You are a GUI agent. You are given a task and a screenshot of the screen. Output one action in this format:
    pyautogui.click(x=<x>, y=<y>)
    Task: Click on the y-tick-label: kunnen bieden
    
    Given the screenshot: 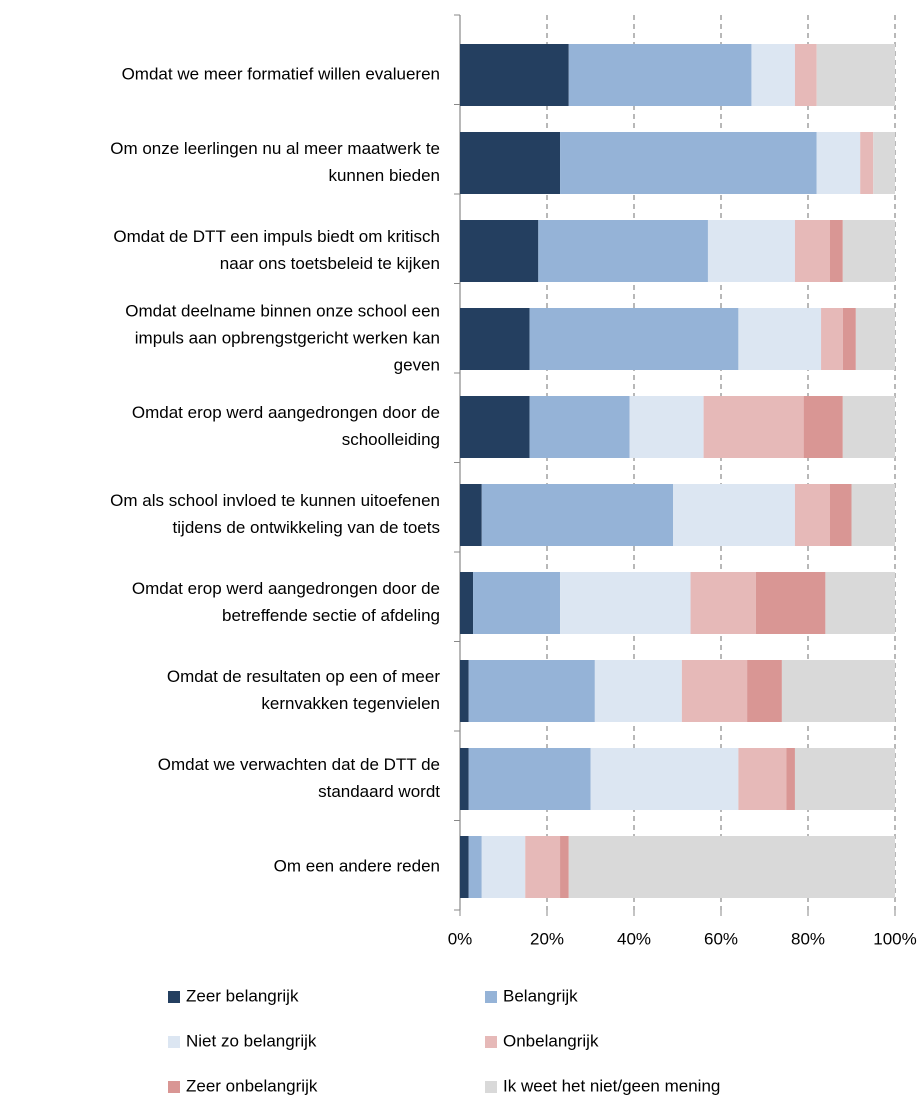 What is the action you would take?
    pyautogui.click(x=384, y=175)
    